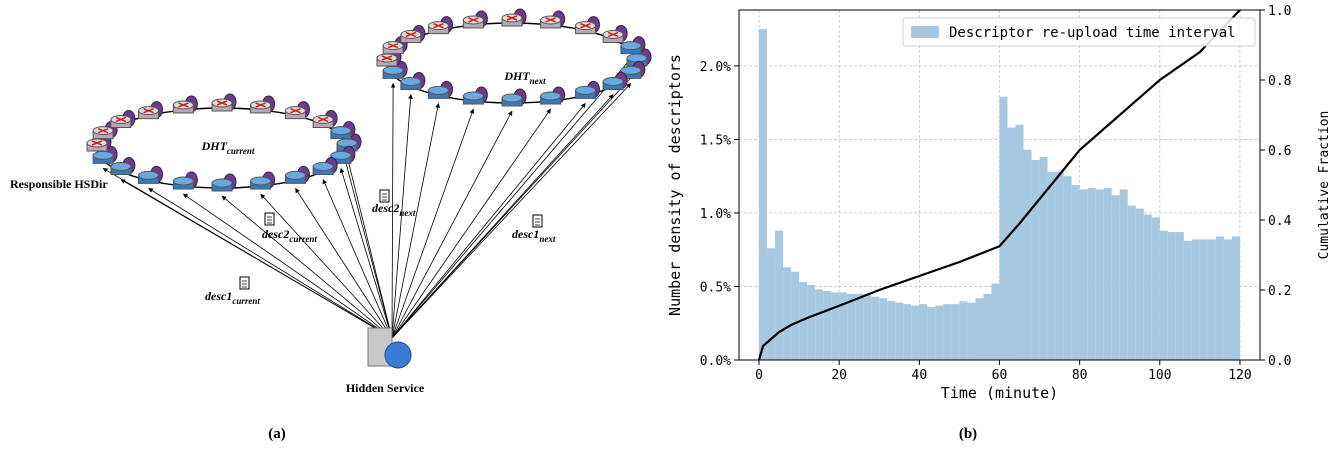  What do you see at coordinates (715, 287) in the screenshot?
I see `y-tick-label: 0.5%` at bounding box center [715, 287].